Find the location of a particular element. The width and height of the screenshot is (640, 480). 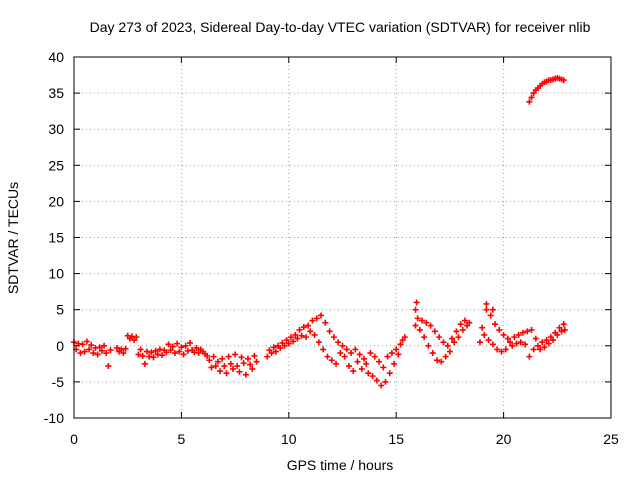

y-axis-label: SDTVAR / TECUs is located at coordinates (13, 238).